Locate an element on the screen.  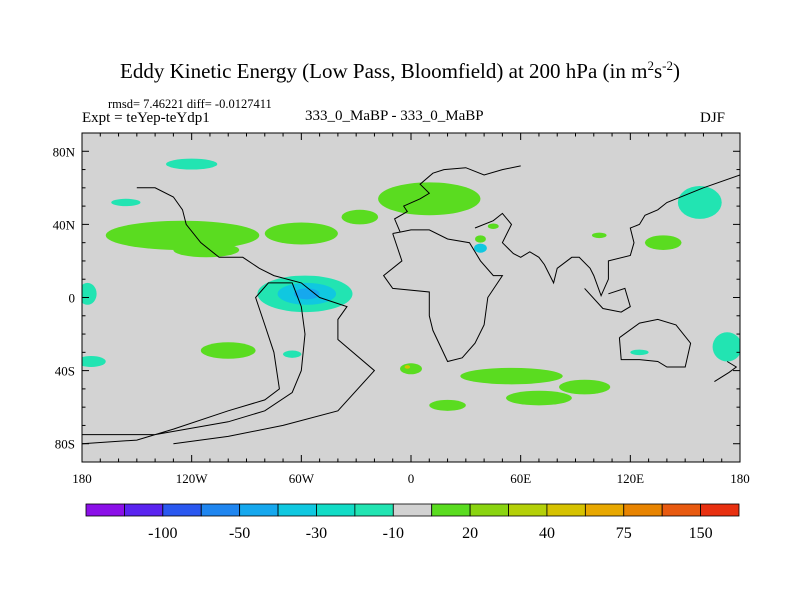
y-tick-label-2: 0 is located at coordinates (72, 298).